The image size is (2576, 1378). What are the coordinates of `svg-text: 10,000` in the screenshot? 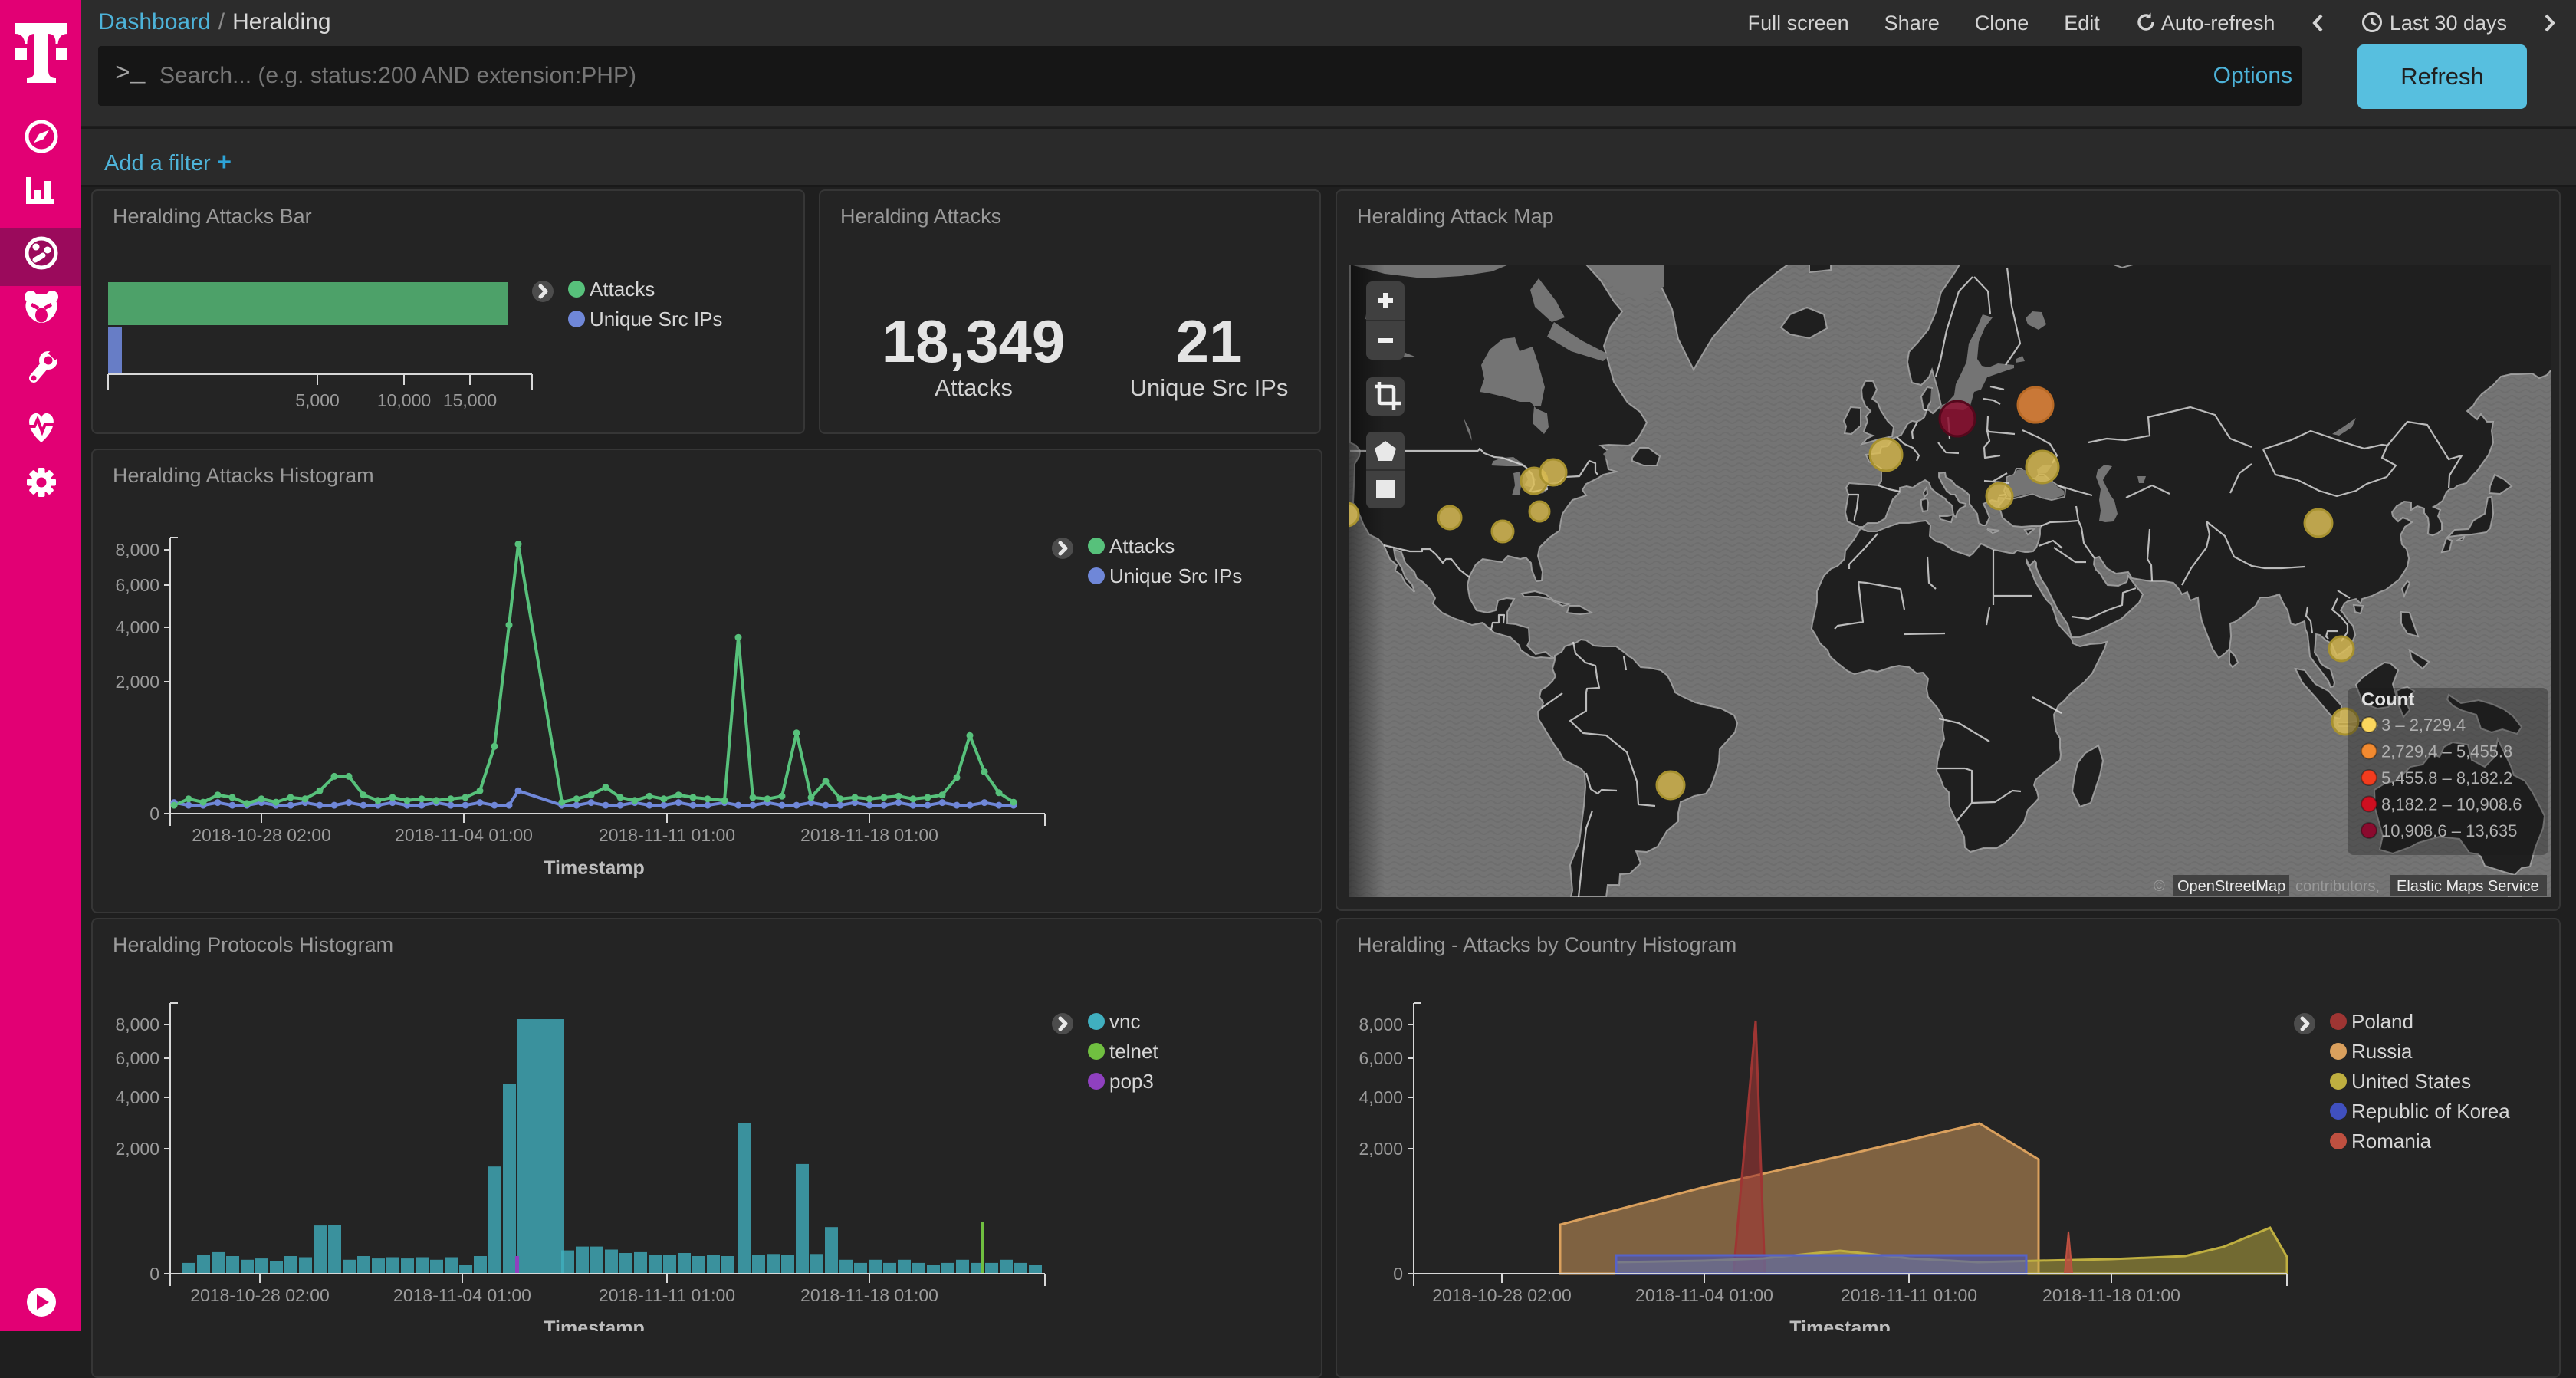 It's located at (404, 400).